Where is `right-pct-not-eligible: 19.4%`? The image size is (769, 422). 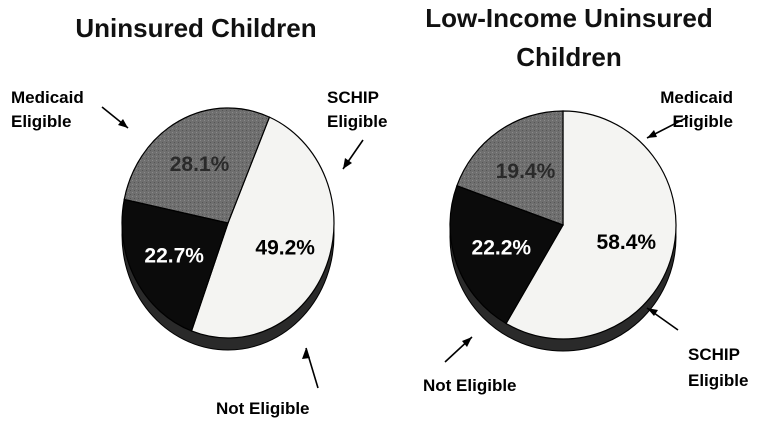
right-pct-not-eligible: 19.4% is located at coordinates (526, 171).